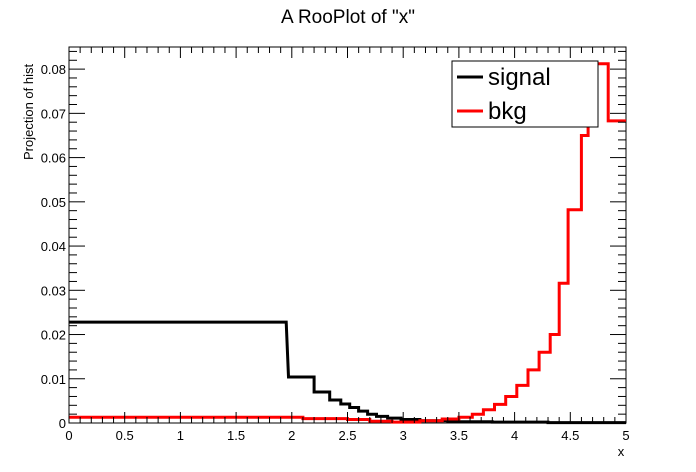  I want to click on x-tick-label: 5, so click(625, 435).